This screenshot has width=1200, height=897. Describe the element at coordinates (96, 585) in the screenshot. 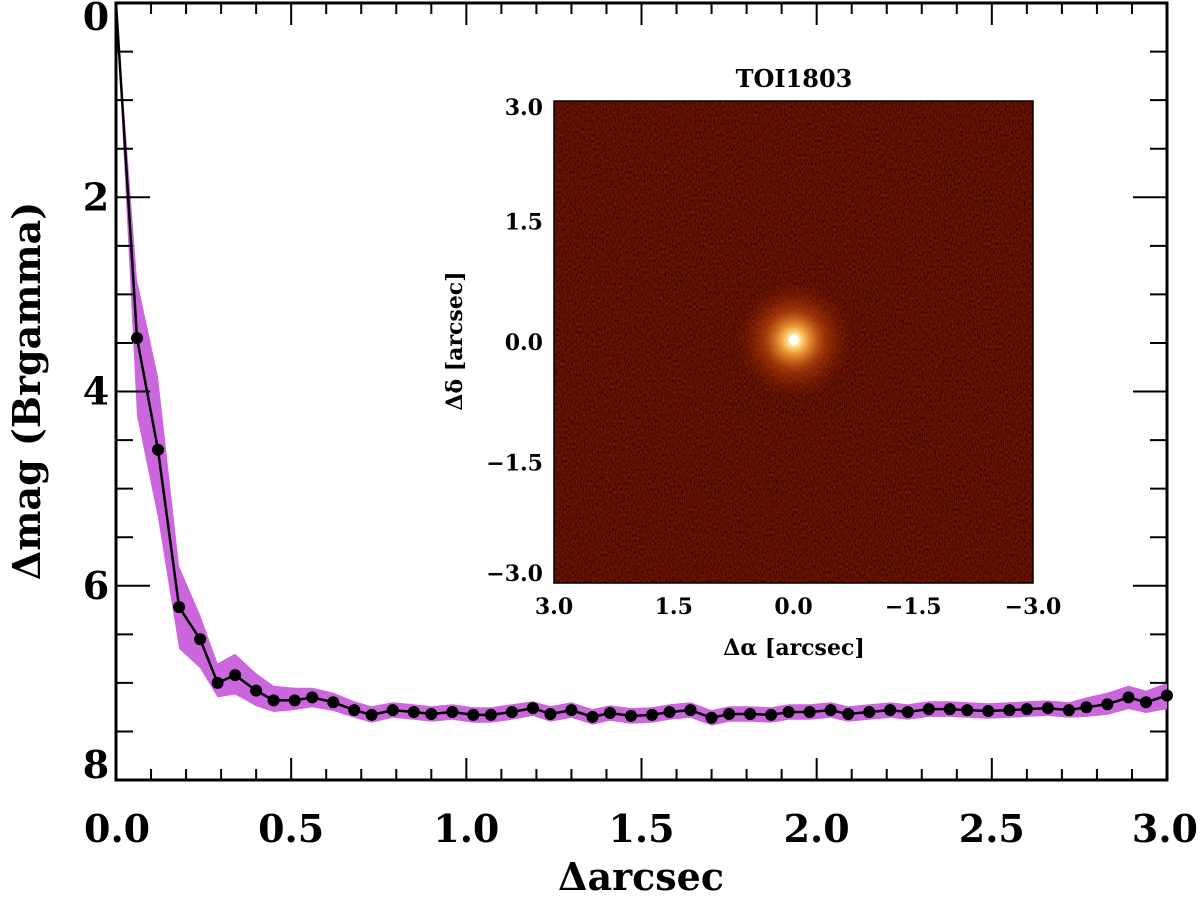

I see `y-tick-label: 6` at that location.